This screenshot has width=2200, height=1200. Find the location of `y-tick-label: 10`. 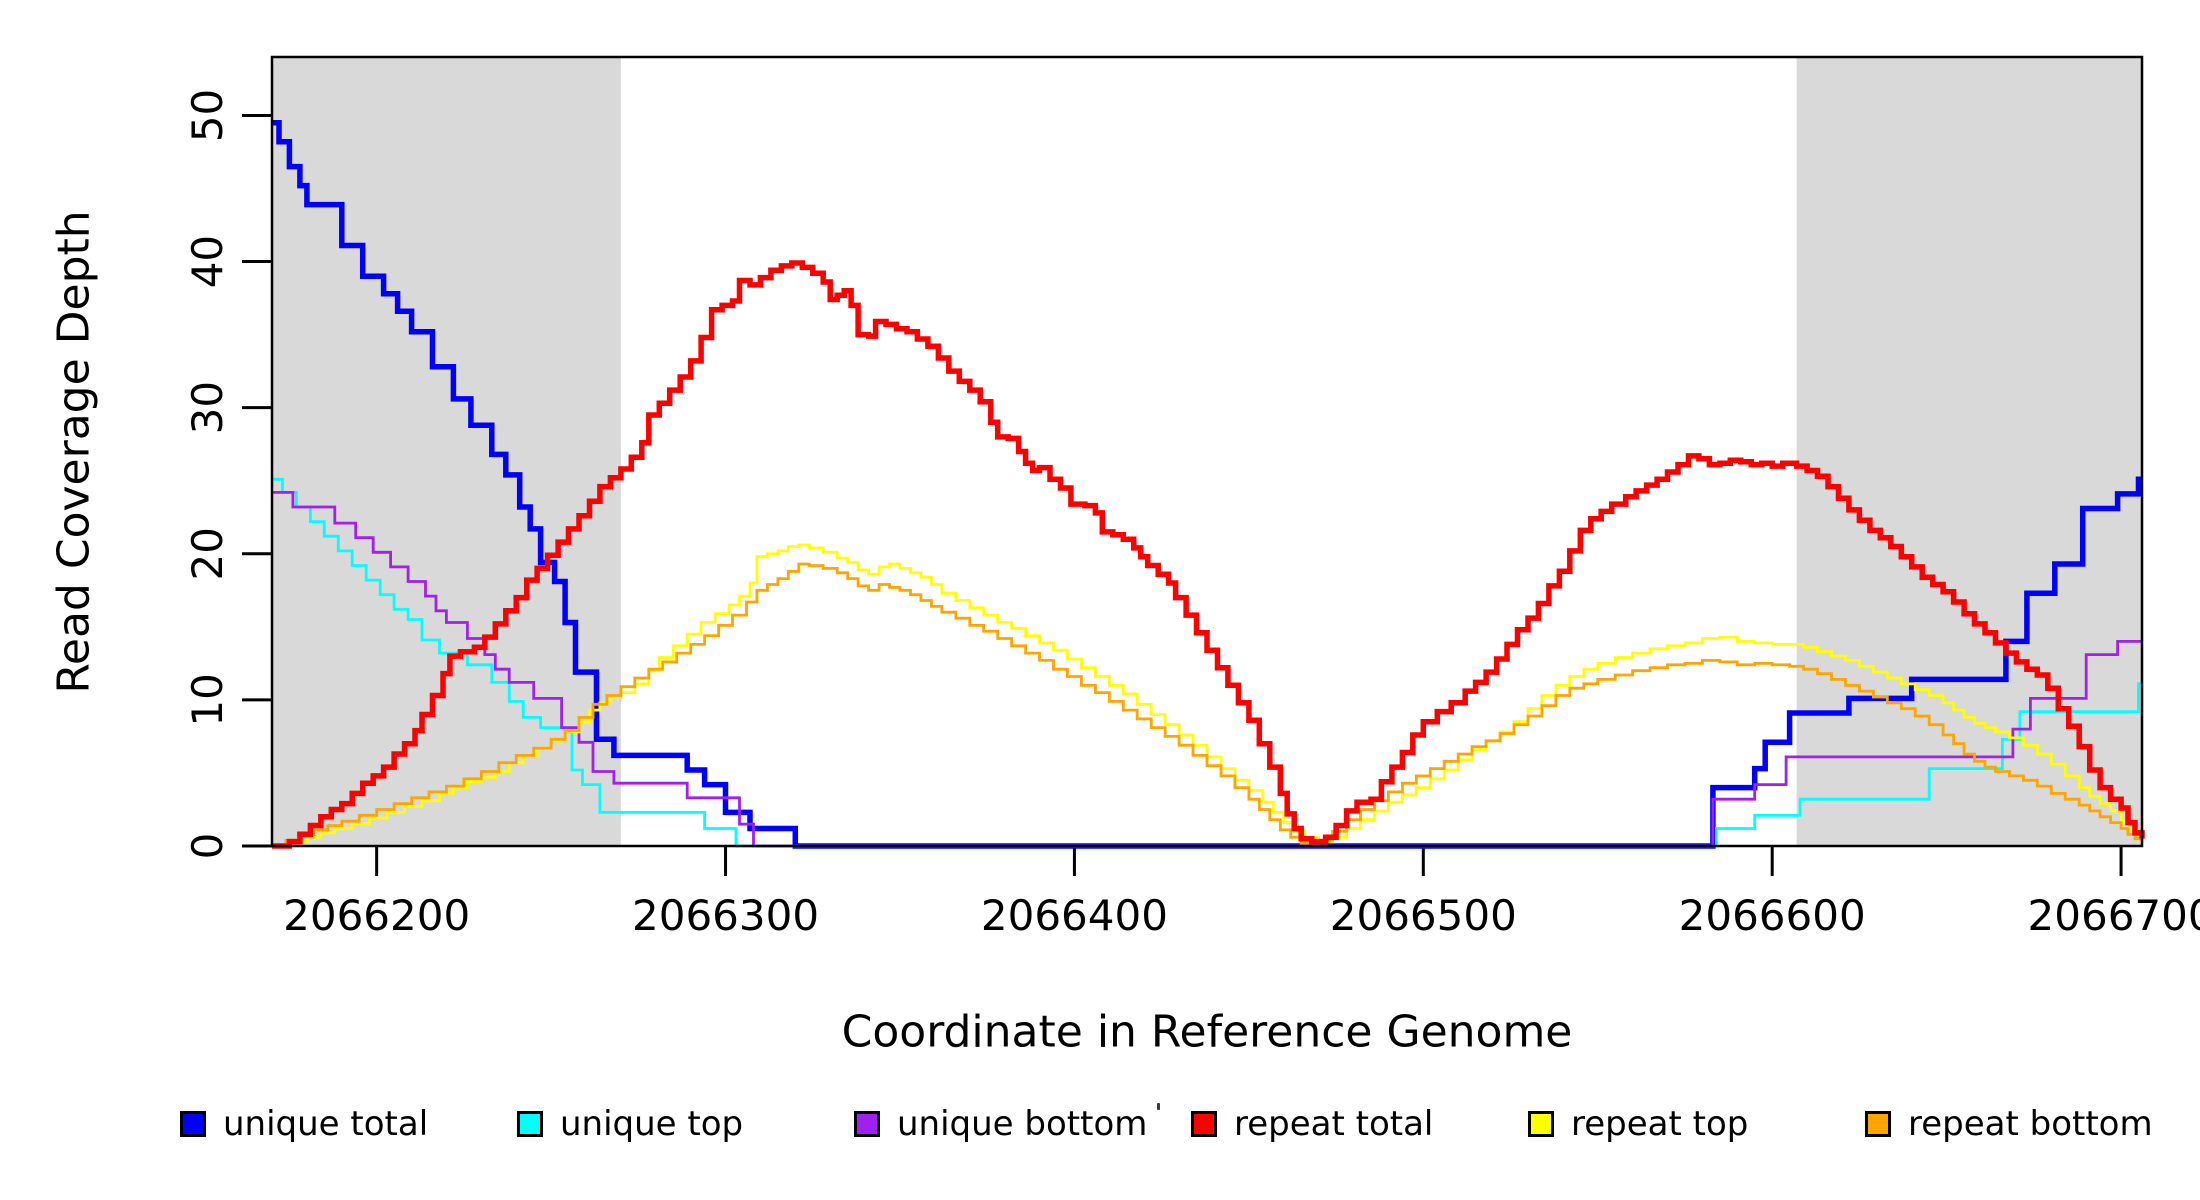

y-tick-label: 10 is located at coordinates (207, 699).